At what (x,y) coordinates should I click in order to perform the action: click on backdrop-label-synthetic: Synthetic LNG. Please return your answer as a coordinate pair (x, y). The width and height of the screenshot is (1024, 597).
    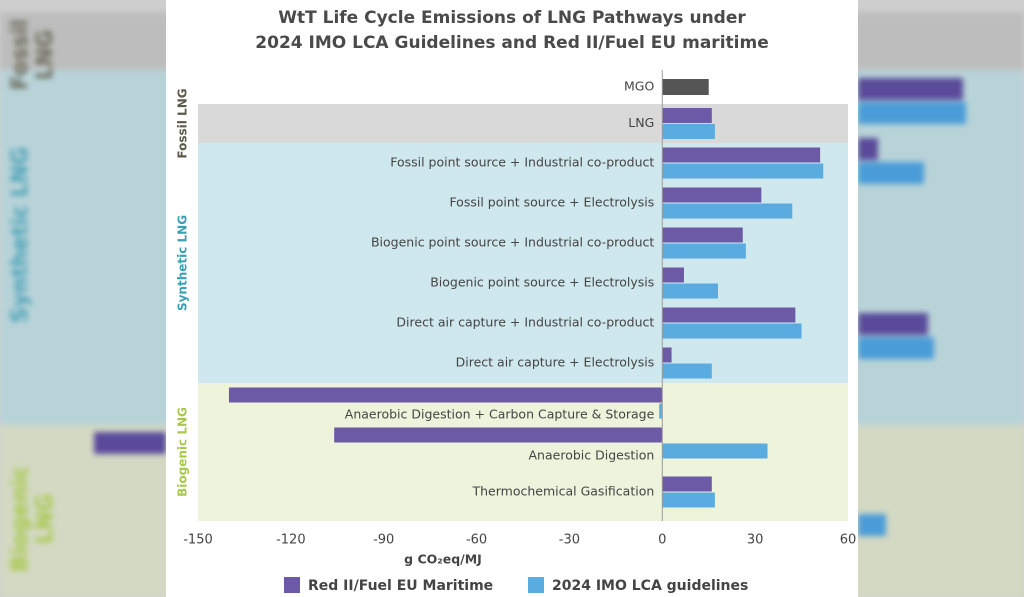
    Looking at the image, I should click on (20, 235).